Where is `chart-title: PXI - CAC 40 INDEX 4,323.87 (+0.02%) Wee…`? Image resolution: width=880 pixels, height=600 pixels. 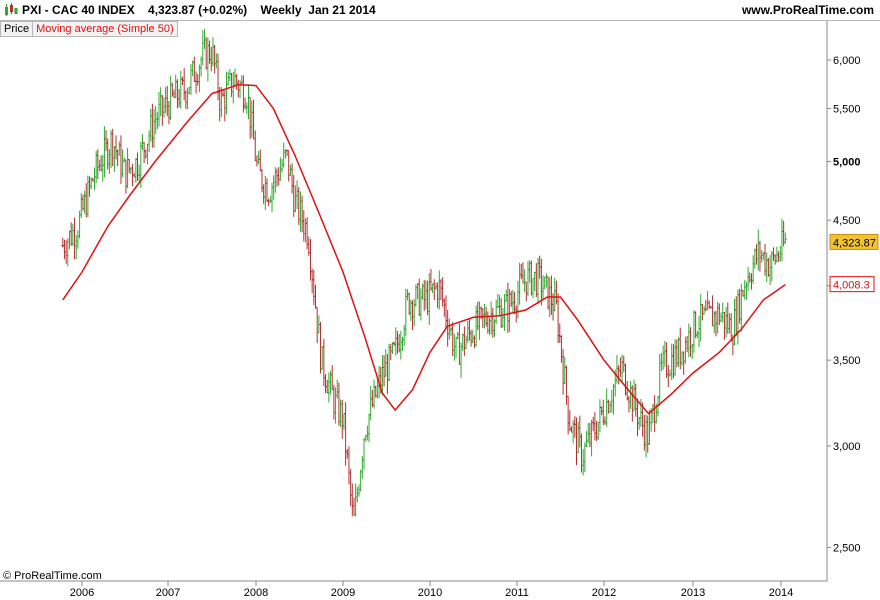 chart-title: PXI - CAC 40 INDEX 4,323.87 (+0.02%) Wee… is located at coordinates (199, 10).